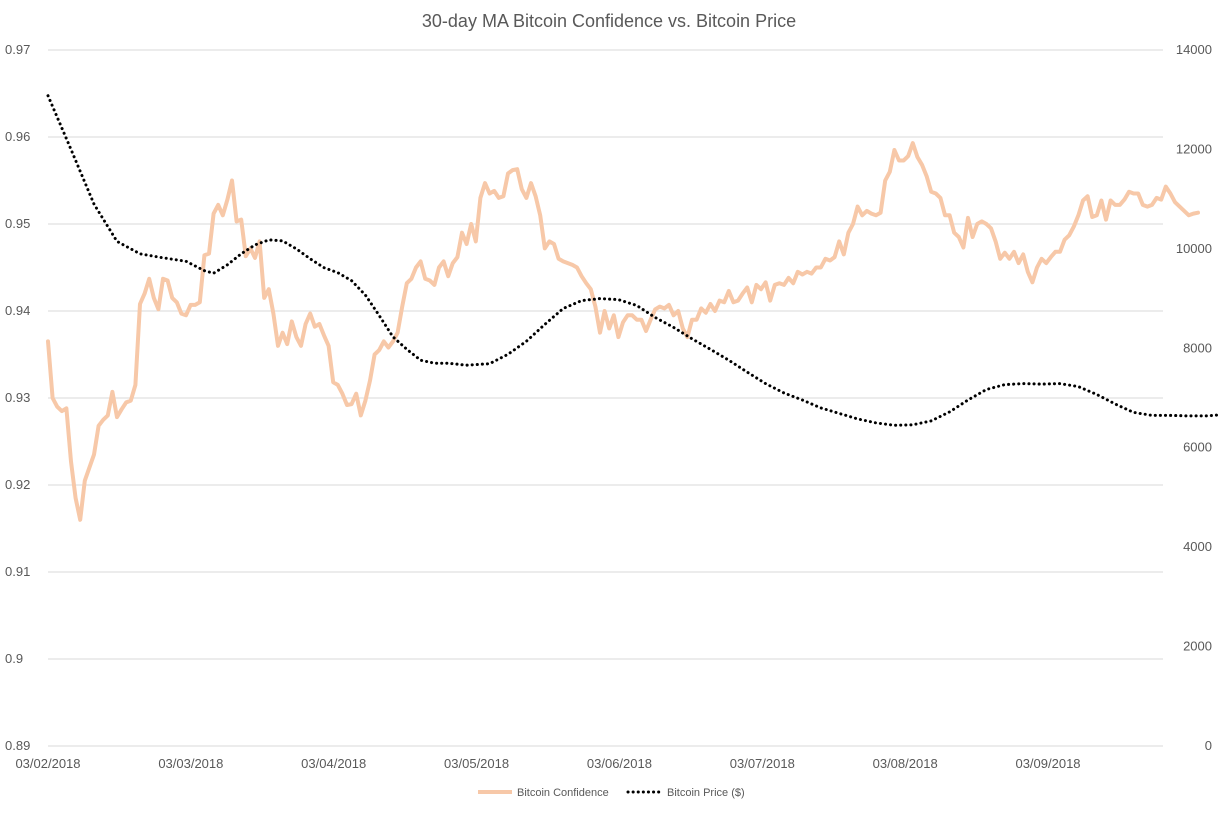  I want to click on y-right-tick-label: 14000, so click(1194, 49).